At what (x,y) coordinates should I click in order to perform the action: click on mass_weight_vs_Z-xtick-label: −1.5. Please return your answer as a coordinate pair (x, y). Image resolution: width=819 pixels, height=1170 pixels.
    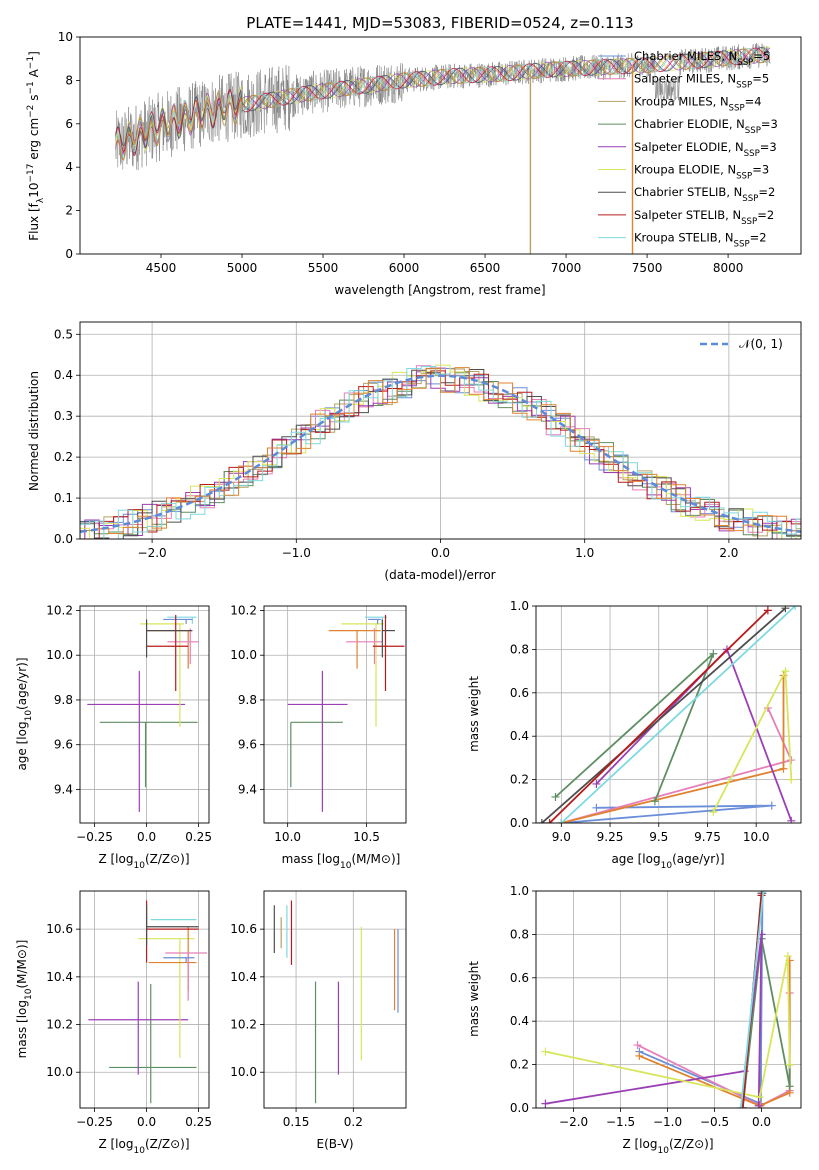
    Looking at the image, I should click on (620, 1122).